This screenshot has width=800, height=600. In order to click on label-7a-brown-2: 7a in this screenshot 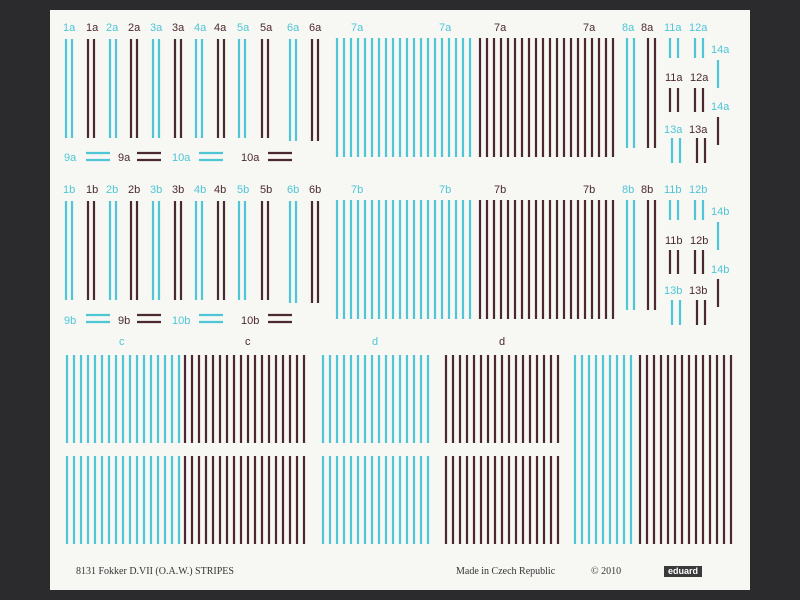, I will do `click(589, 28)`.